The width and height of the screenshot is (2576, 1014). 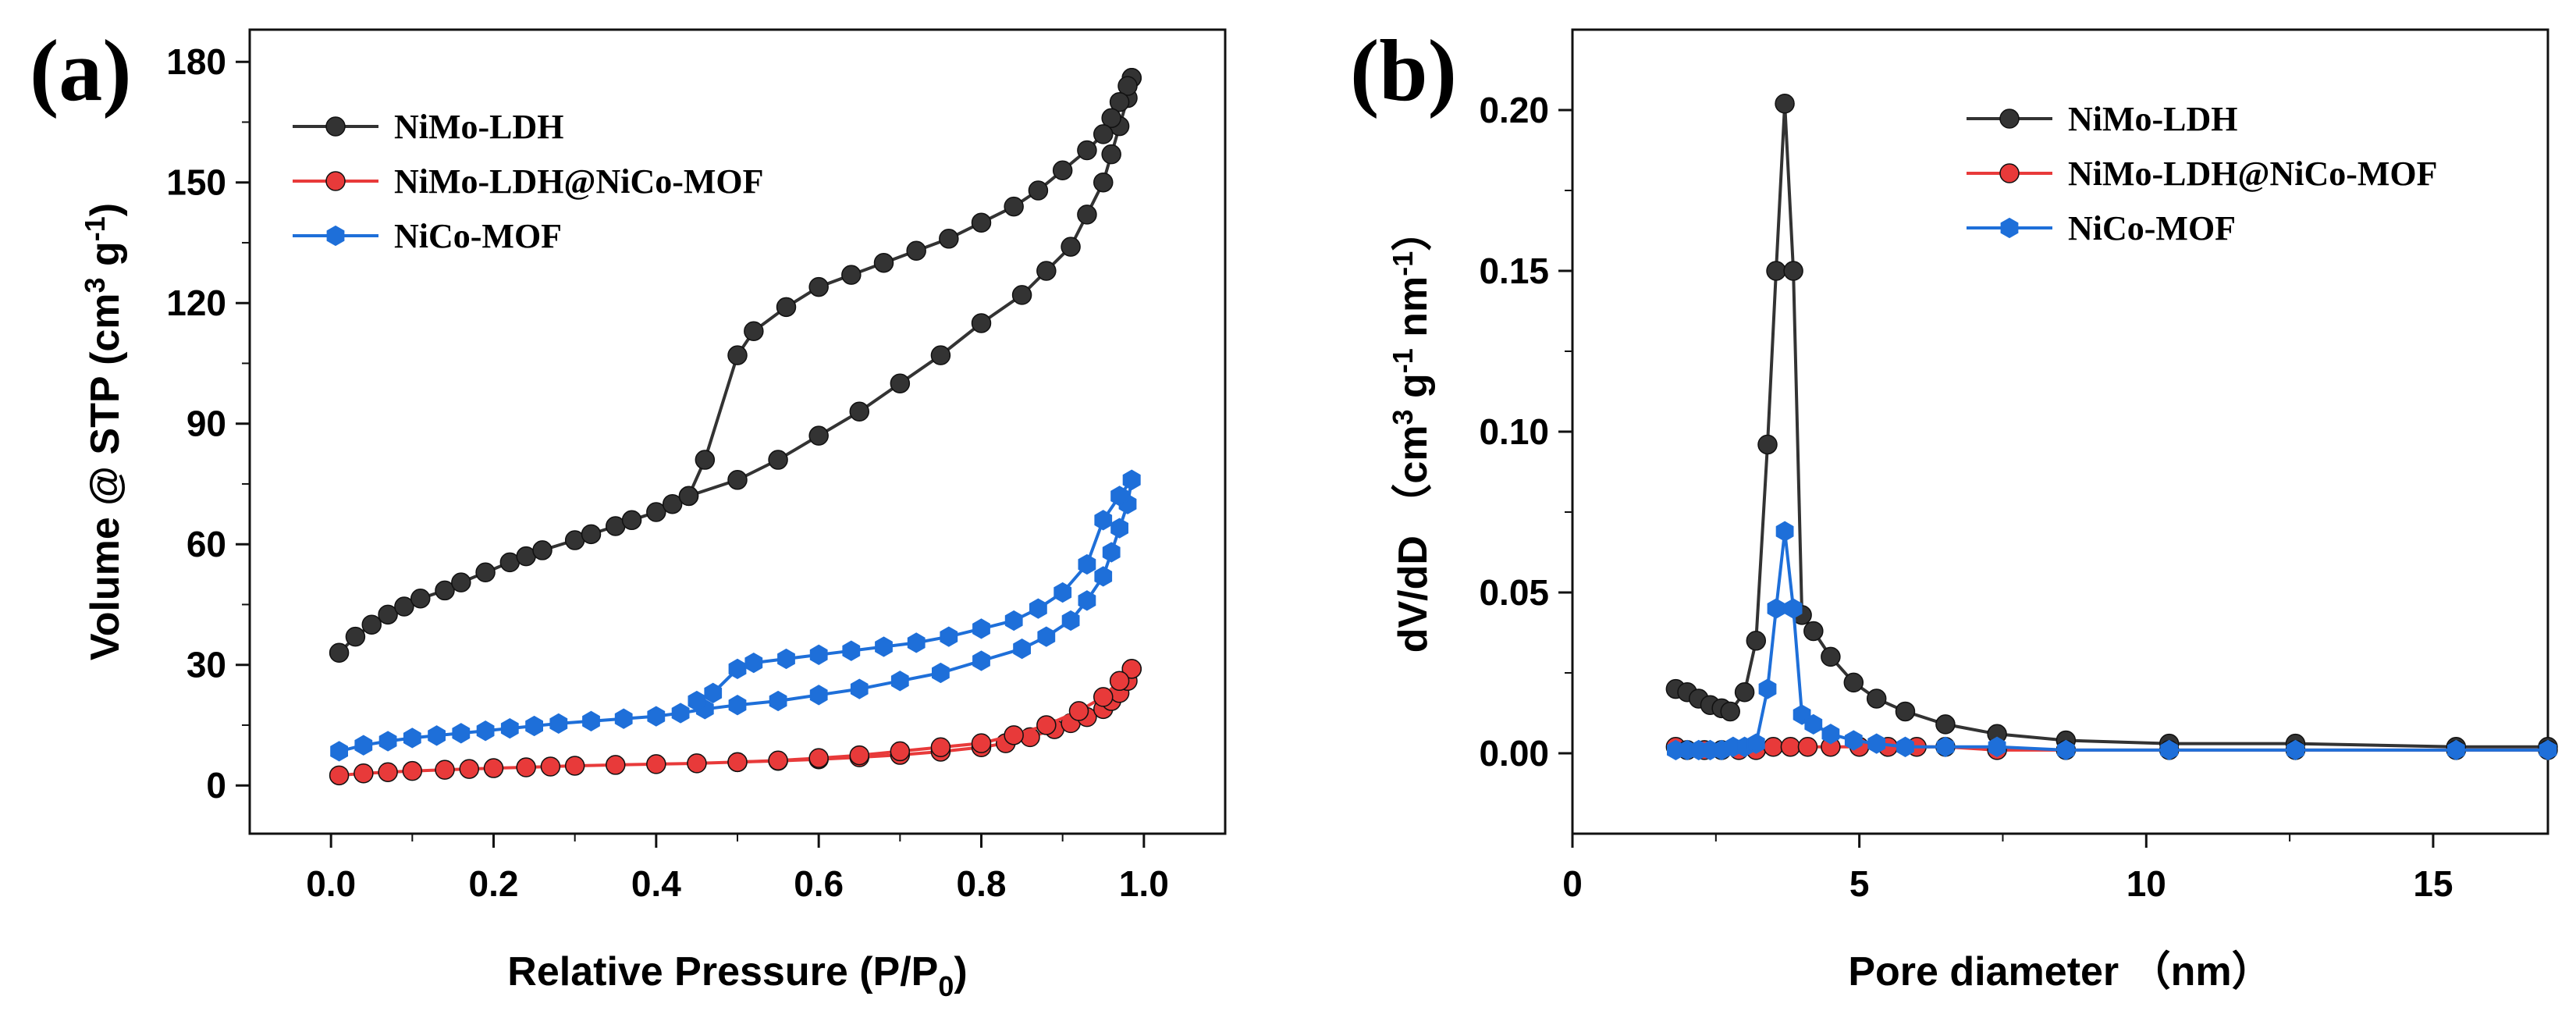 What do you see at coordinates (336, 126) in the screenshot?
I see `panel-a-legend-marker-nimo-ldh` at bounding box center [336, 126].